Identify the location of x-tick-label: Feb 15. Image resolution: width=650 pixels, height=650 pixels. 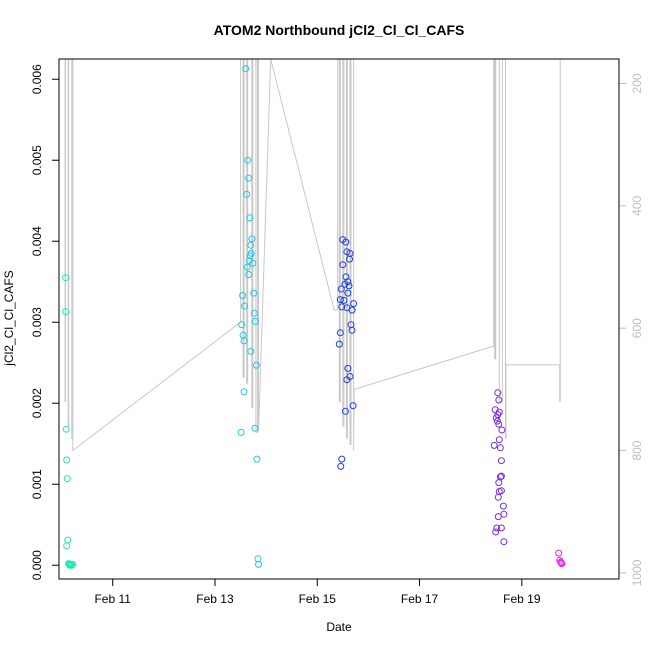
(318, 599).